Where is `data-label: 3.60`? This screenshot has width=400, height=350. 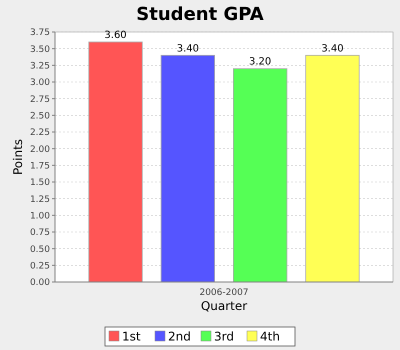 data-label: 3.60 is located at coordinates (115, 35).